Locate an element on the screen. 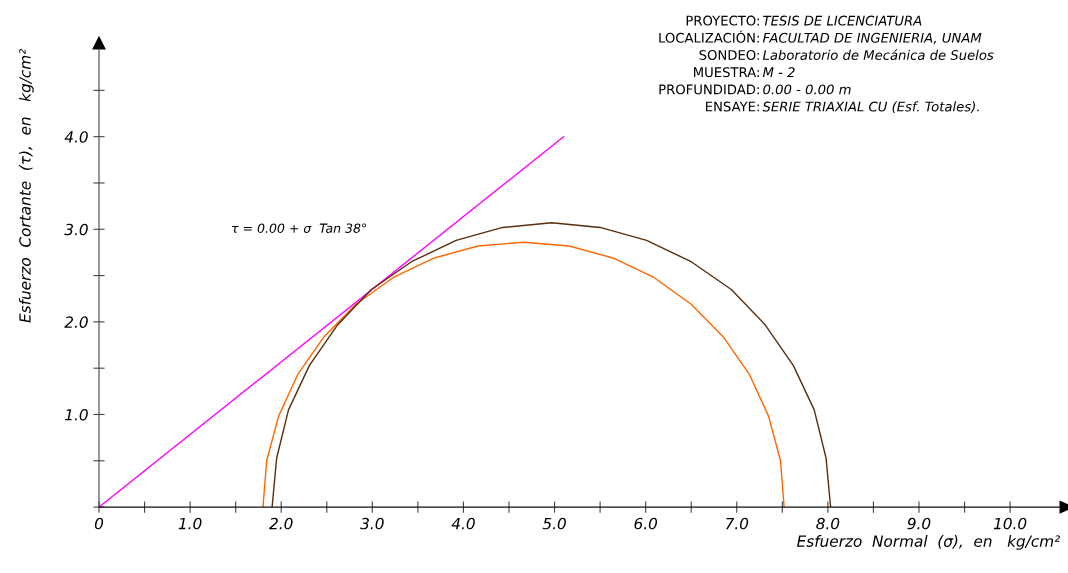 The image size is (1068, 573). x-tick-label: 10.0 is located at coordinates (1010, 523).